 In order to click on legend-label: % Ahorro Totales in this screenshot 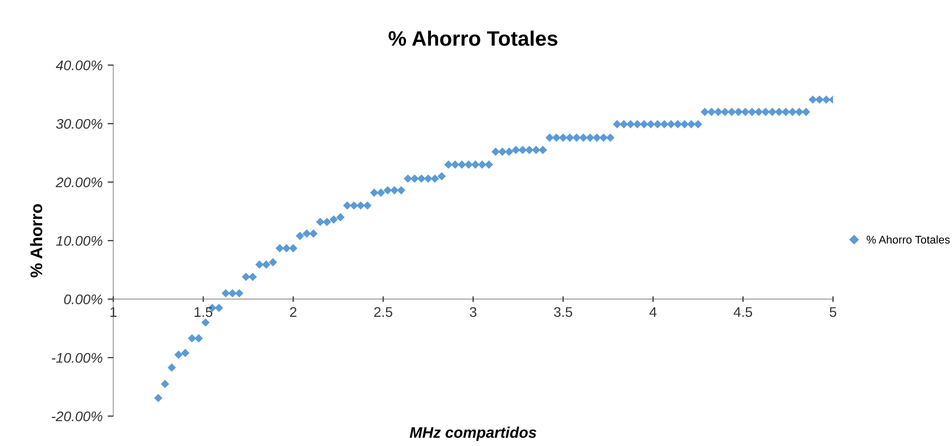, I will do `click(908, 239)`.